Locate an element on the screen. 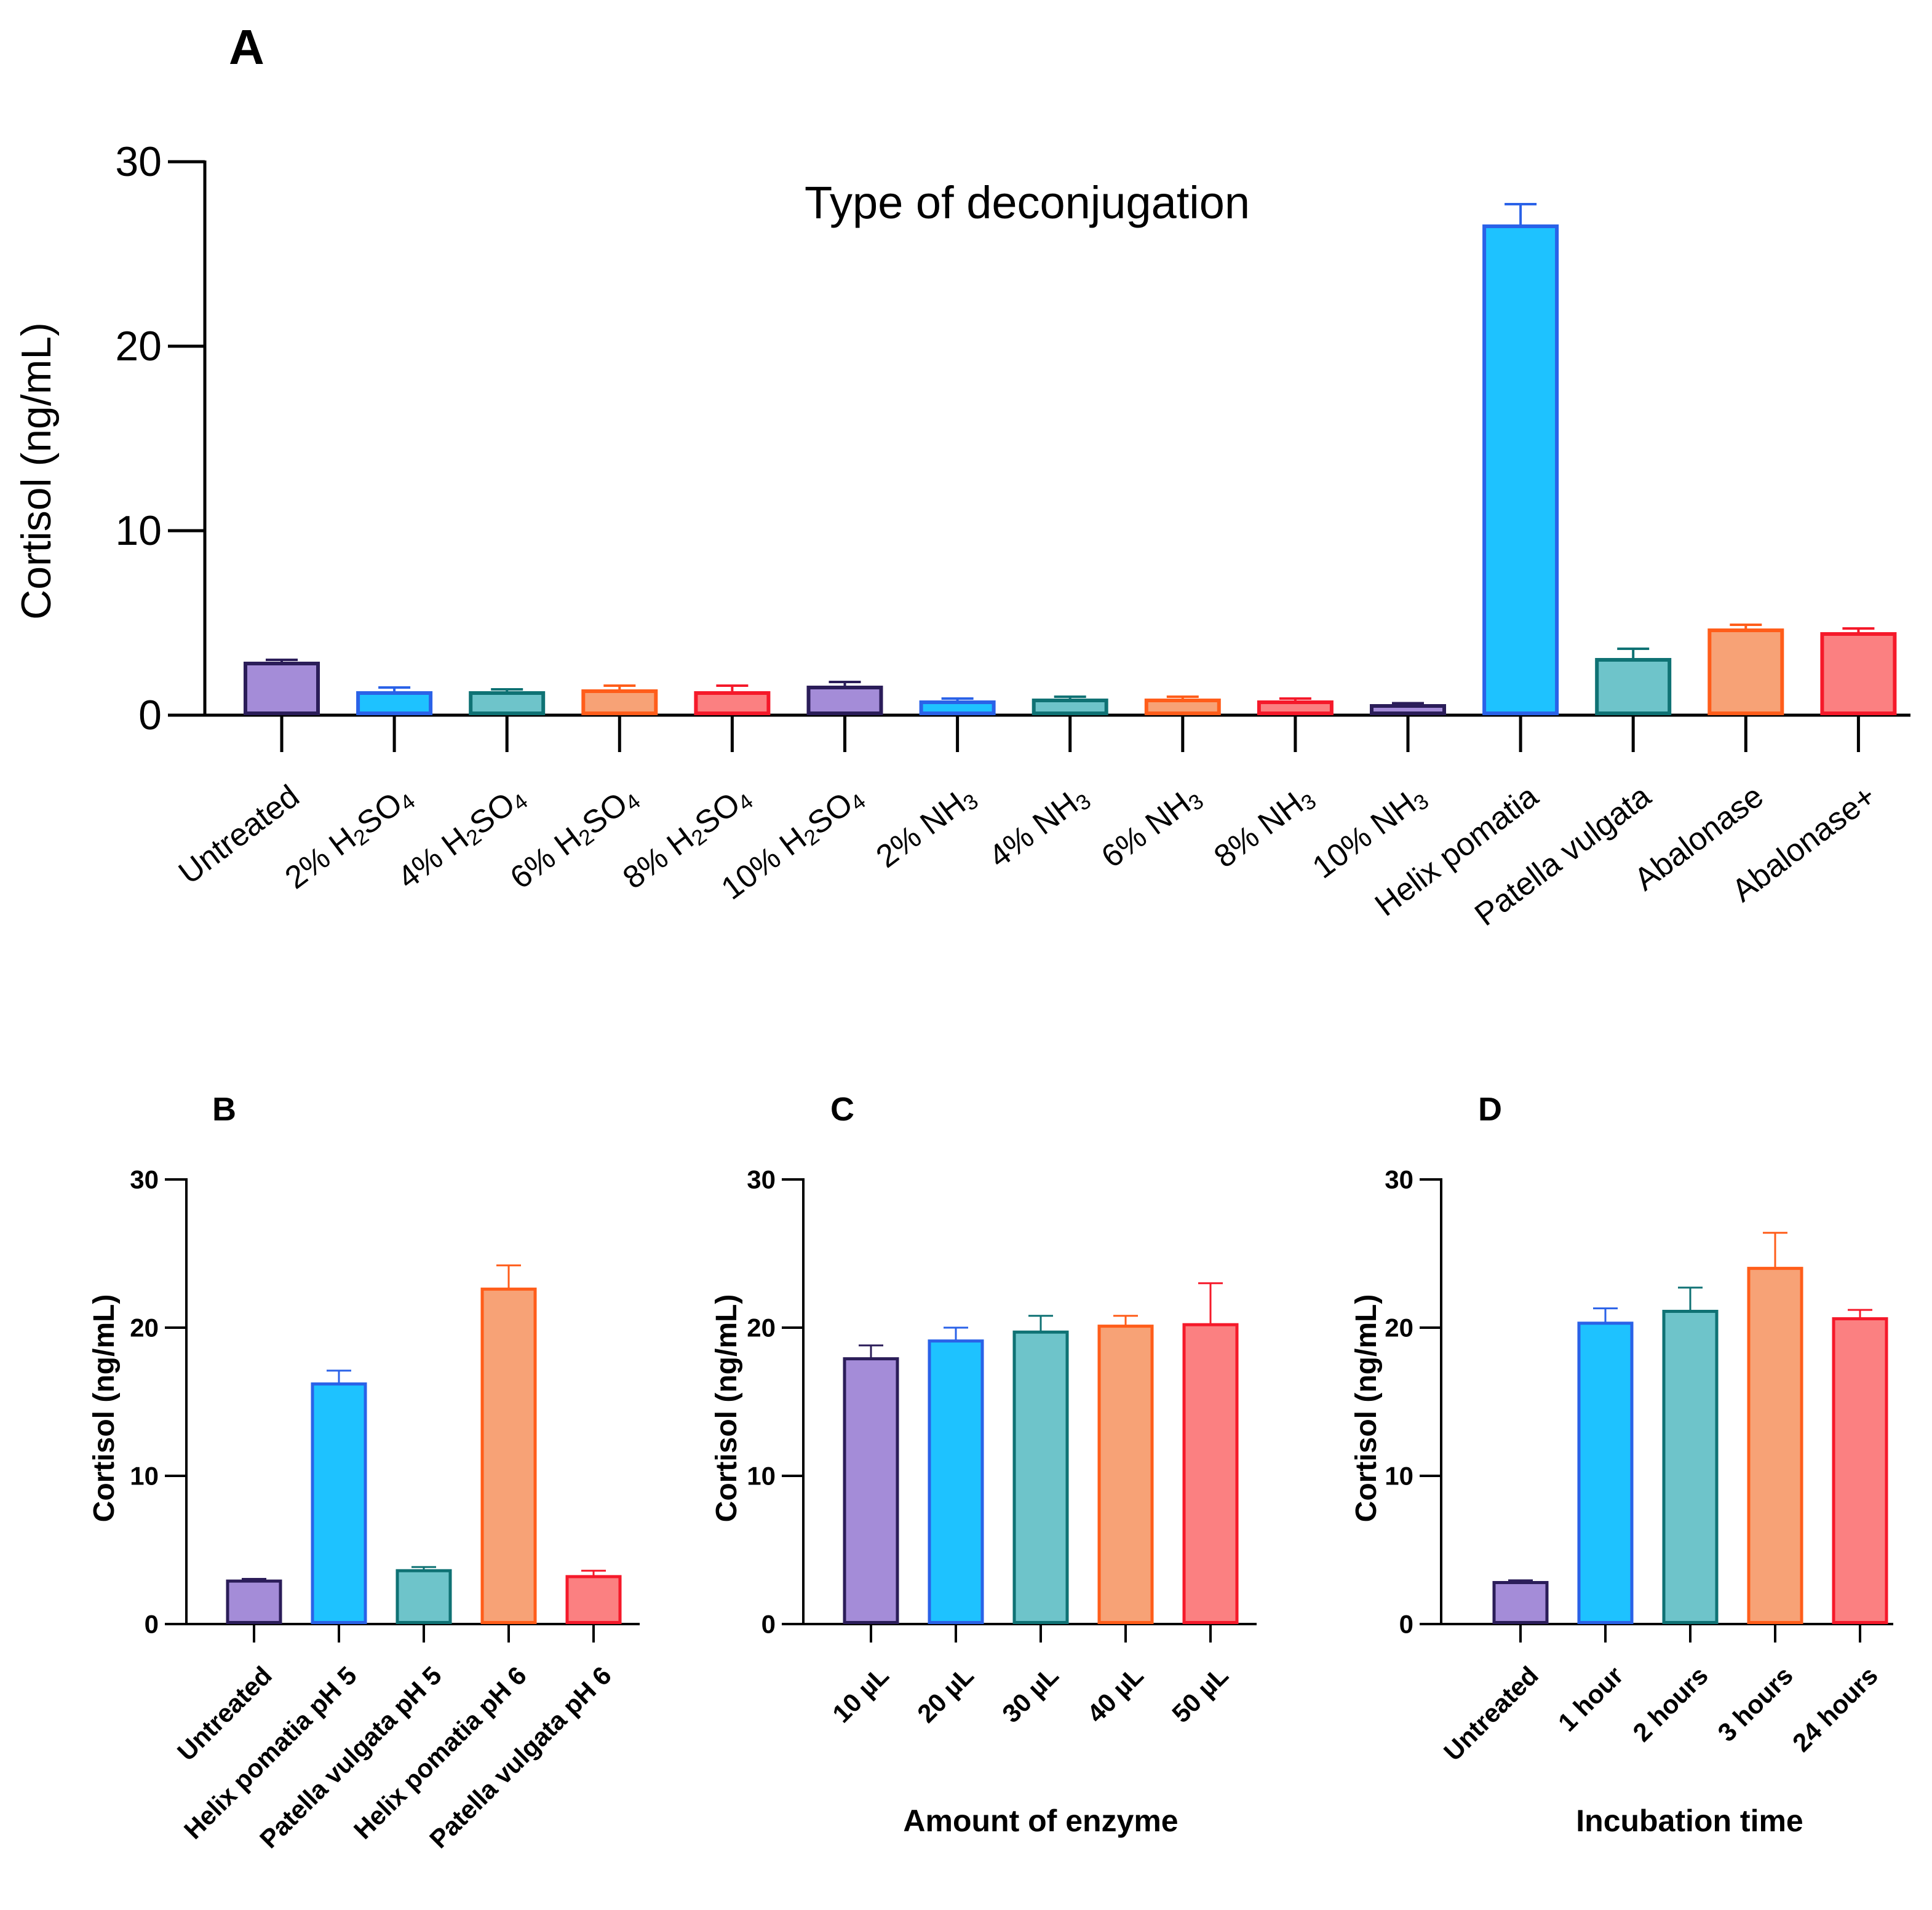  panel-d-y-tick-label: 20 is located at coordinates (1399, 1328).